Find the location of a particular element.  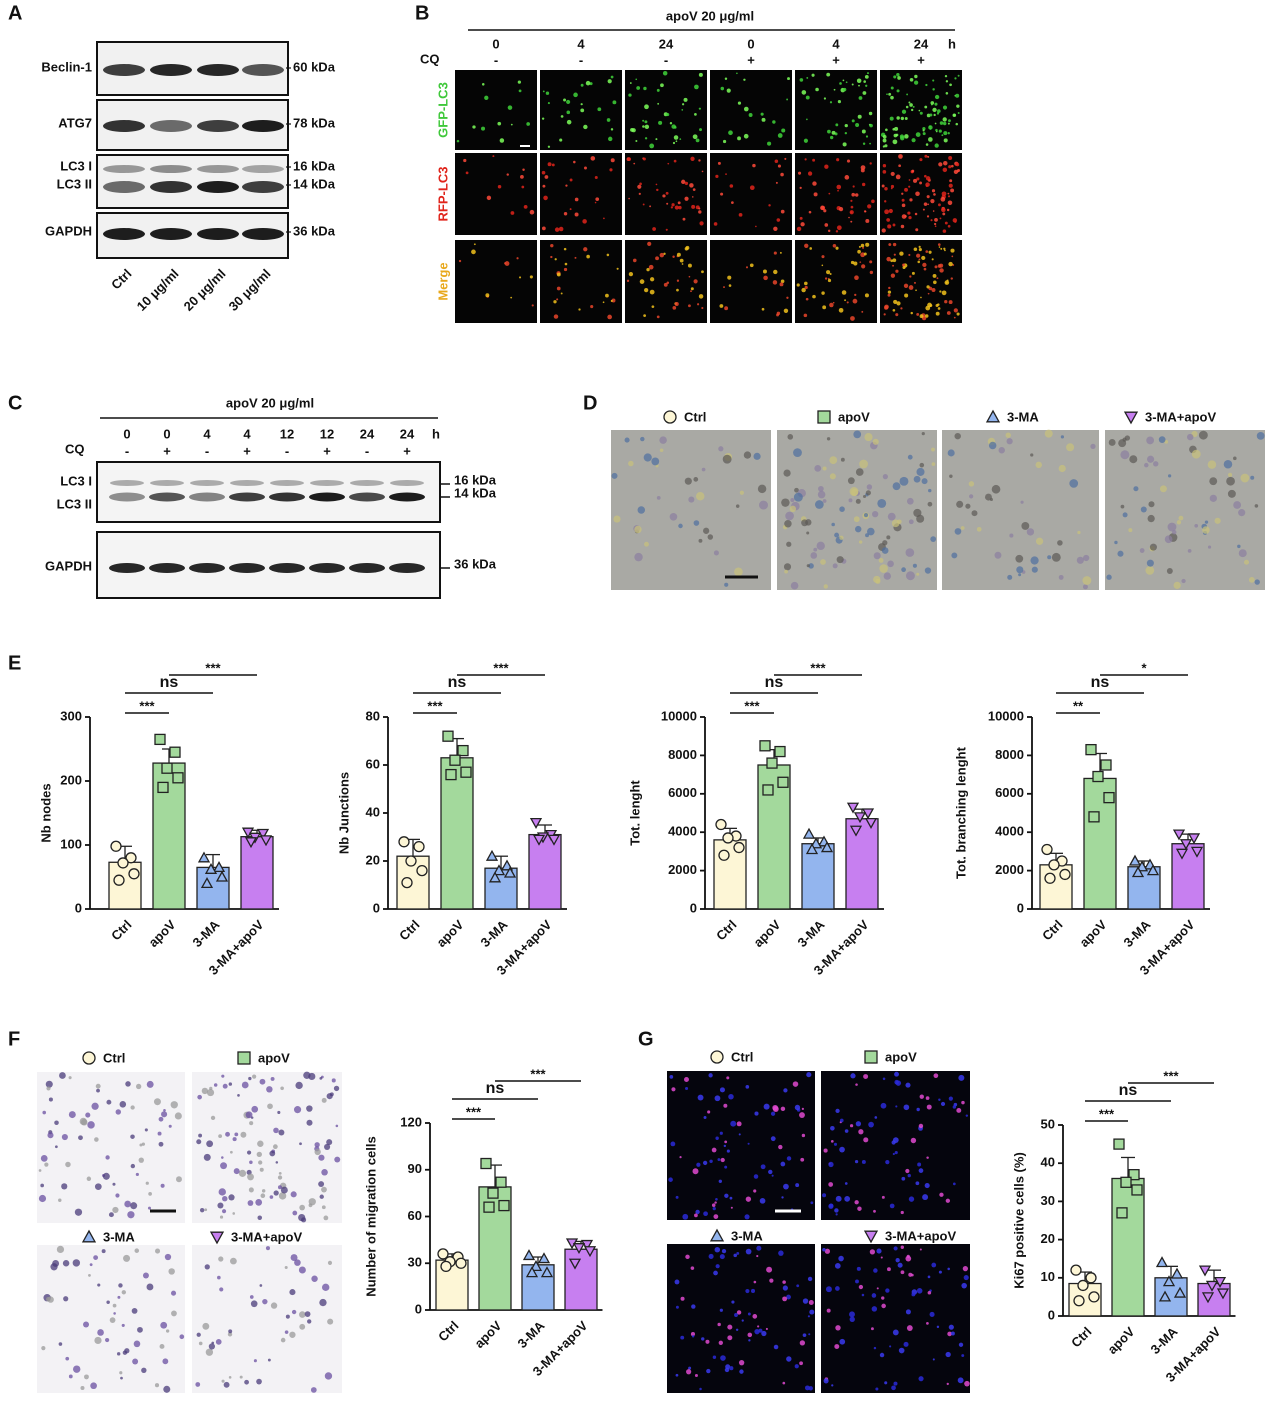

blot-row-label: LC3 I is located at coordinates (76, 480).